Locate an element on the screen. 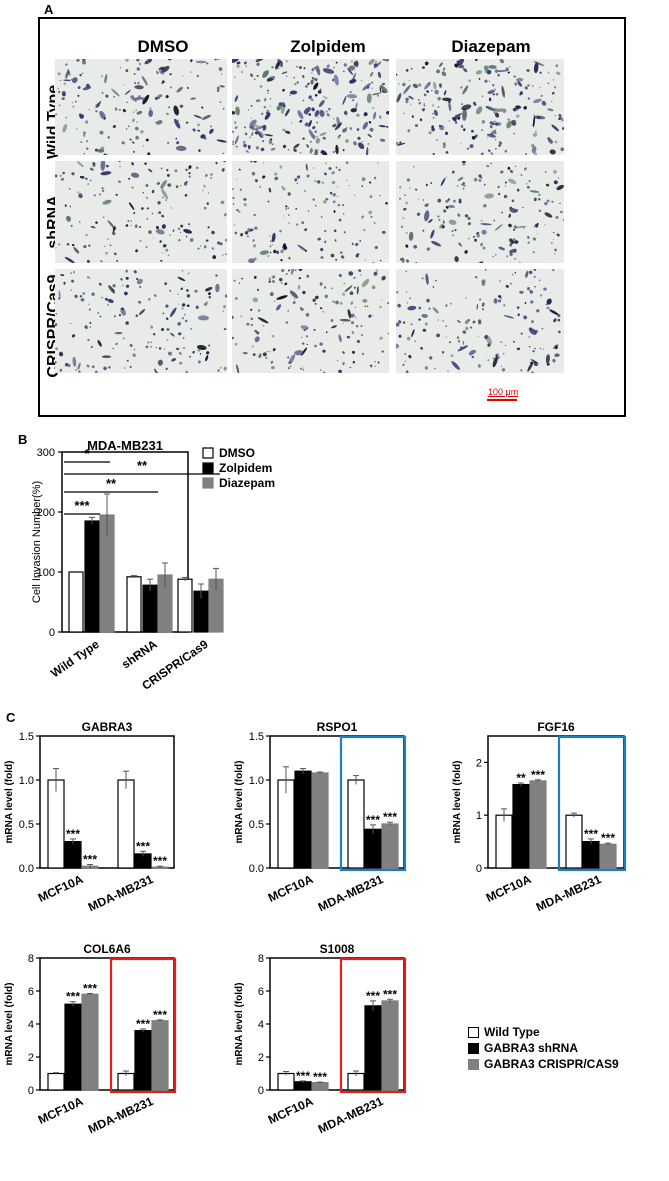  legend-label-crispr: GABRA3 CRISPR/CAS9 is located at coordinates (551, 1064).